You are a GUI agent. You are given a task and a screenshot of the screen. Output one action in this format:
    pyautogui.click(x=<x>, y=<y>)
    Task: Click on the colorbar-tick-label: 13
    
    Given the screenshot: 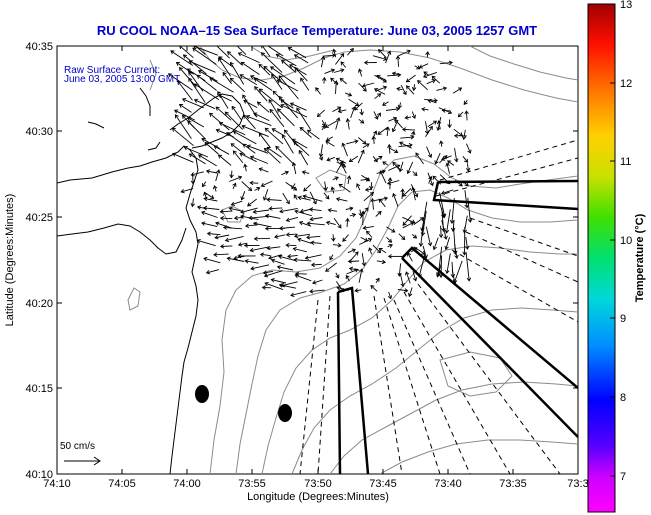 What is the action you would take?
    pyautogui.click(x=626, y=5)
    